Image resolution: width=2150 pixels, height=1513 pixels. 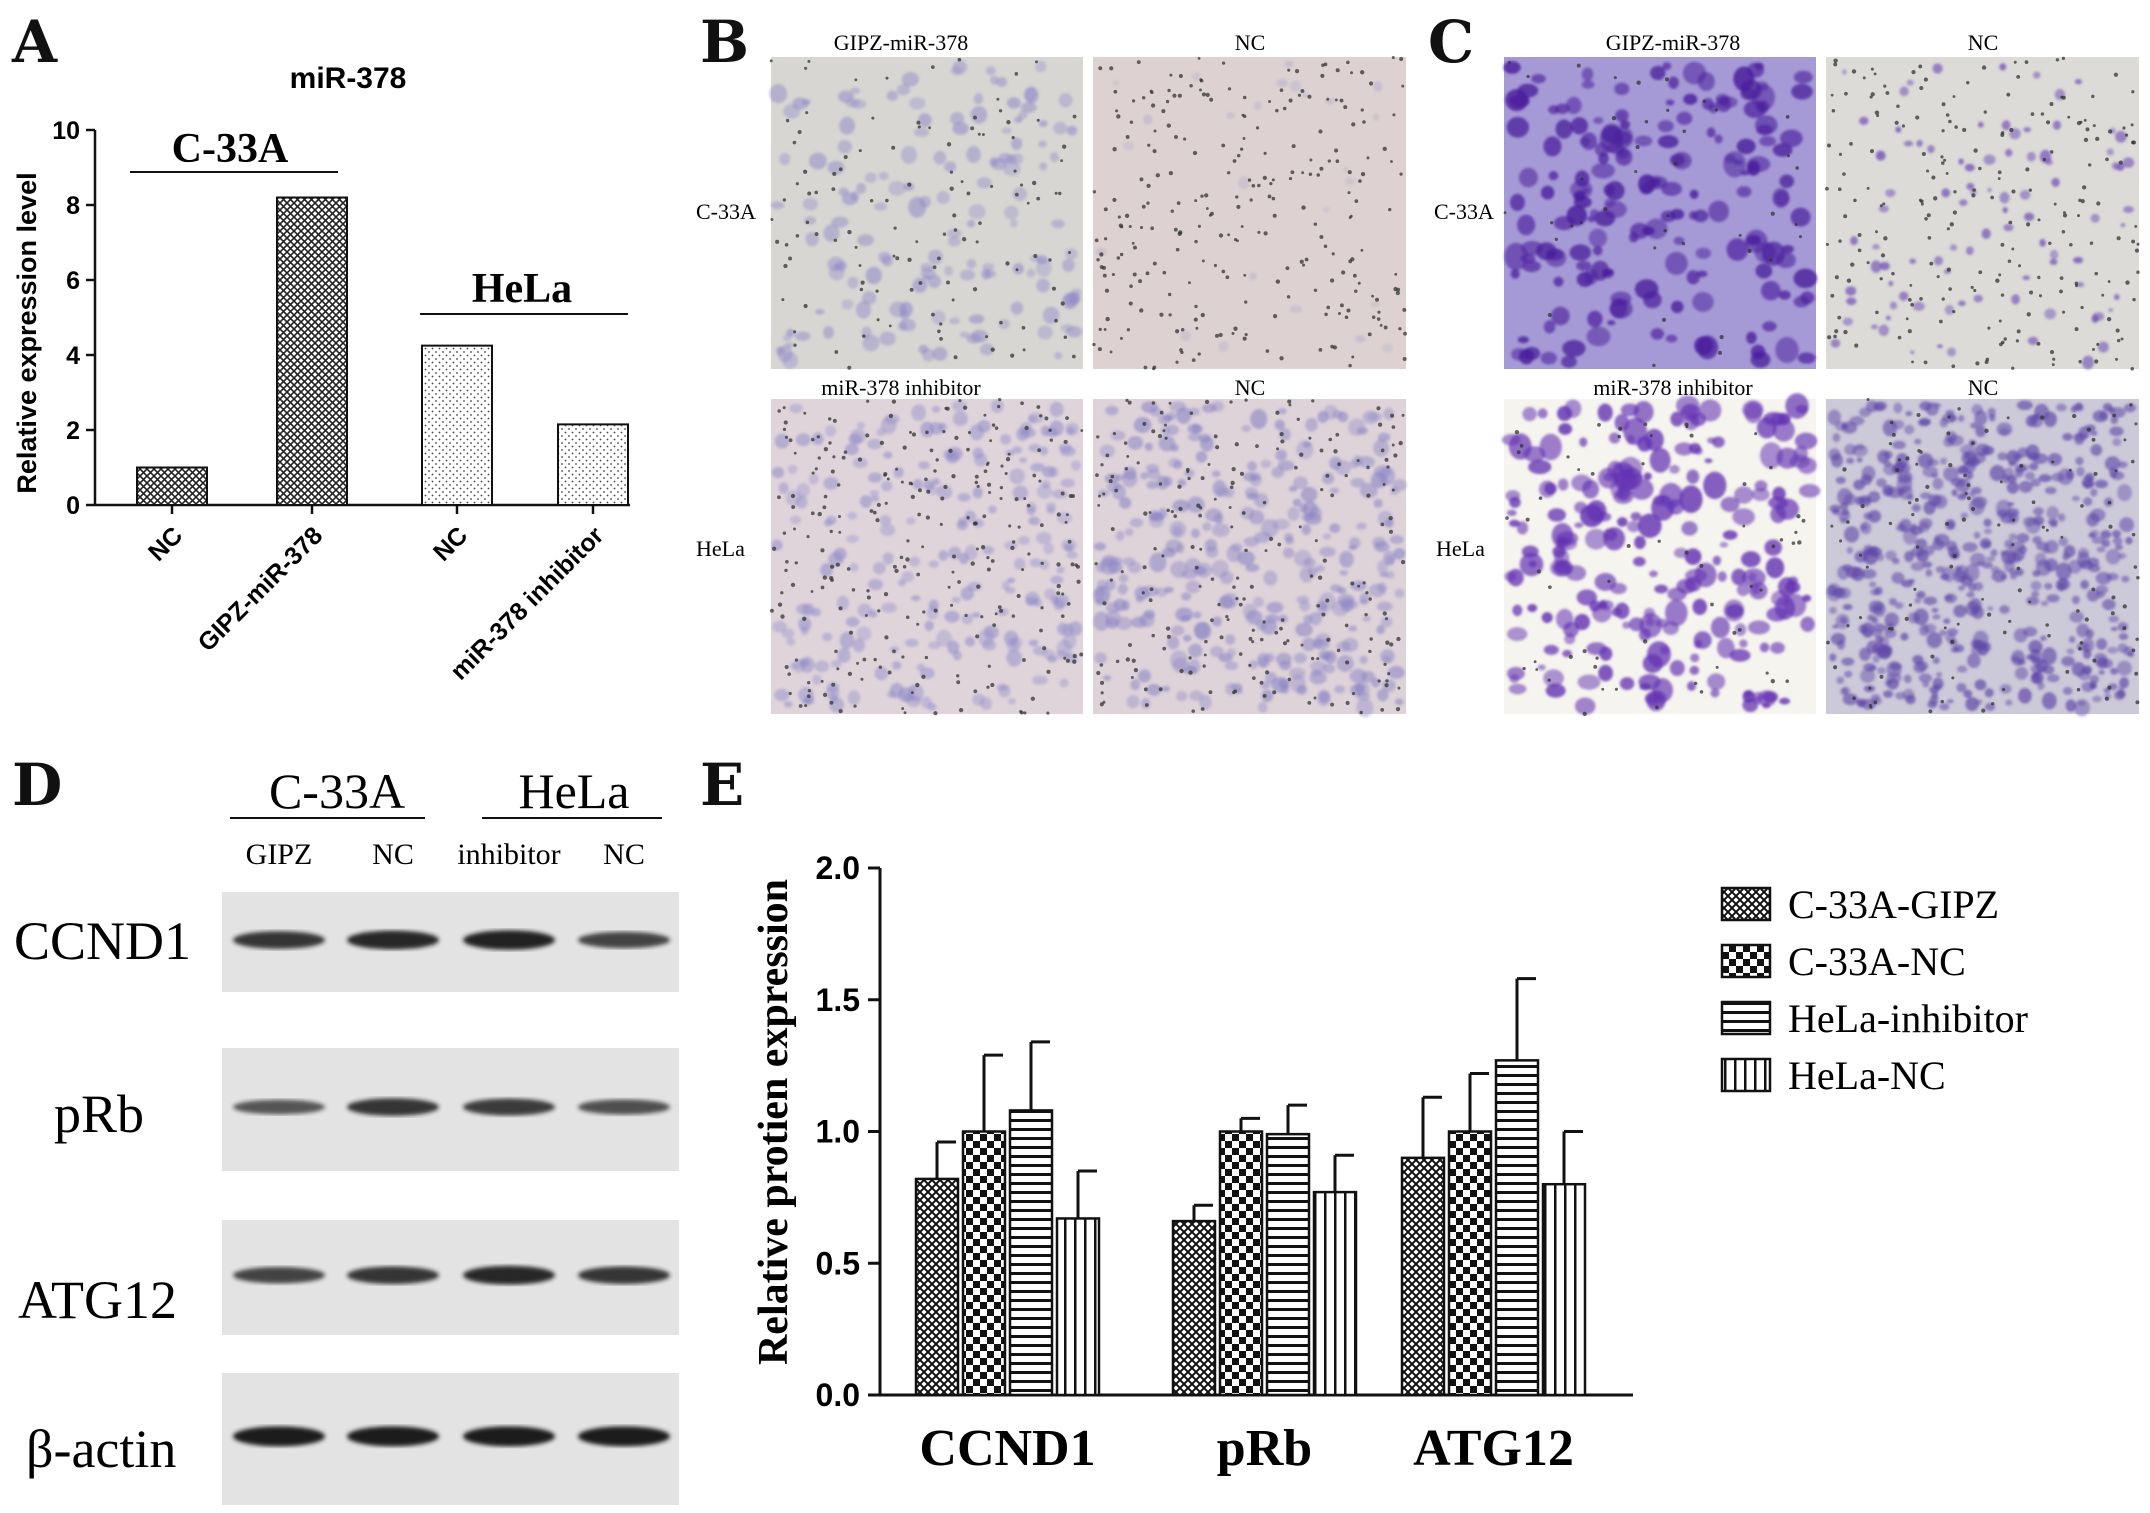 I want to click on chart-a-ytick-label: 2, so click(x=73, y=431).